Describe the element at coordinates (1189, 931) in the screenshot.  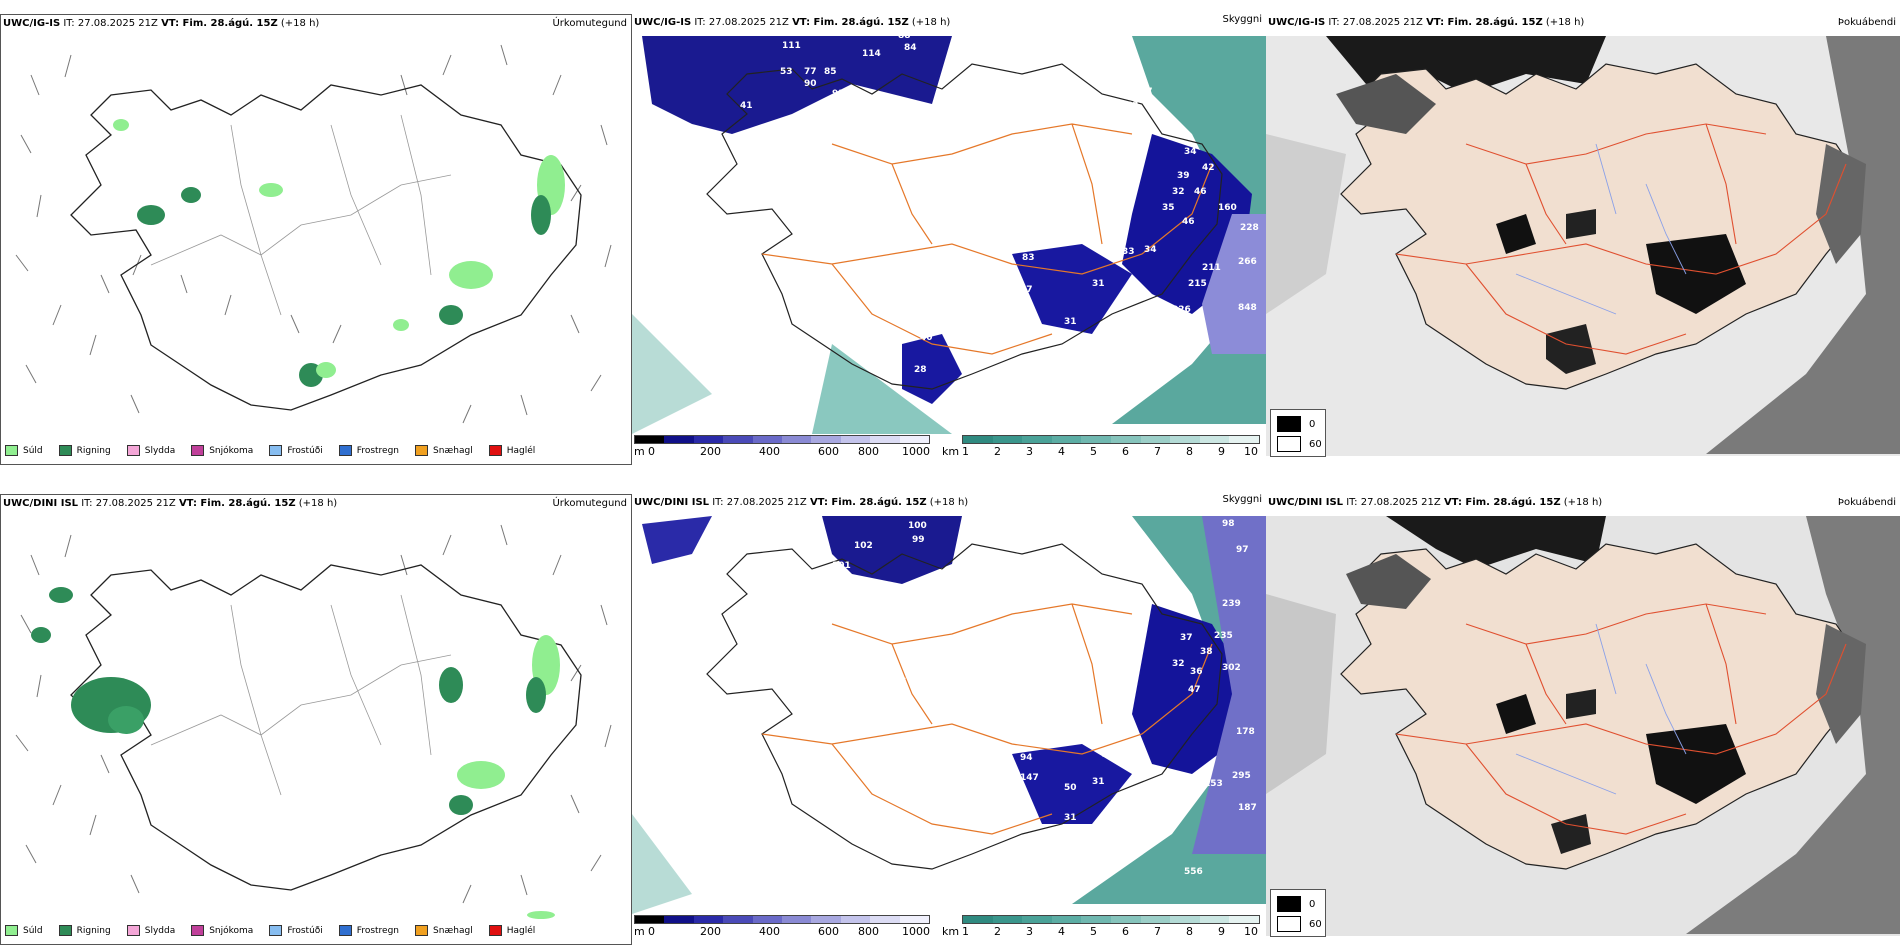
I see `colorbar-tick: 8` at that location.